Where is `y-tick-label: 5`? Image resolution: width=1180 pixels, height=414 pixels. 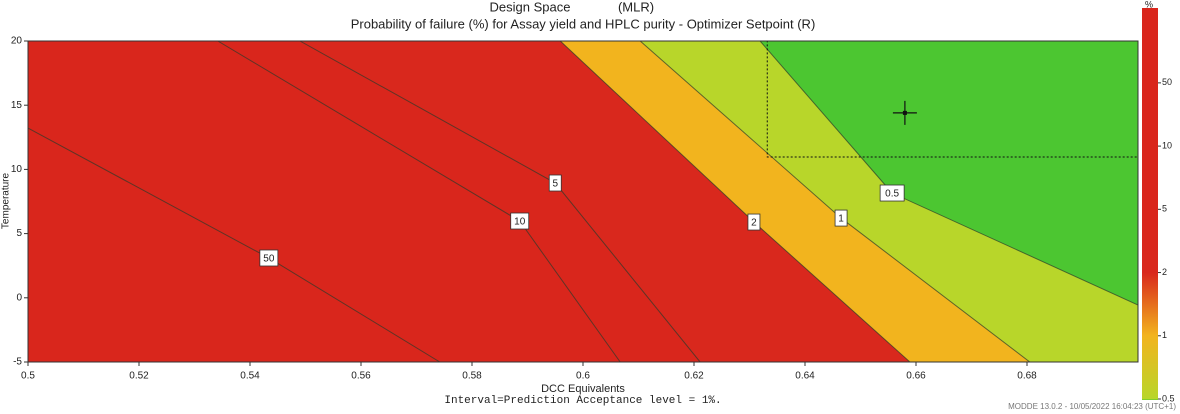 y-tick-label: 5 is located at coordinates (19, 233).